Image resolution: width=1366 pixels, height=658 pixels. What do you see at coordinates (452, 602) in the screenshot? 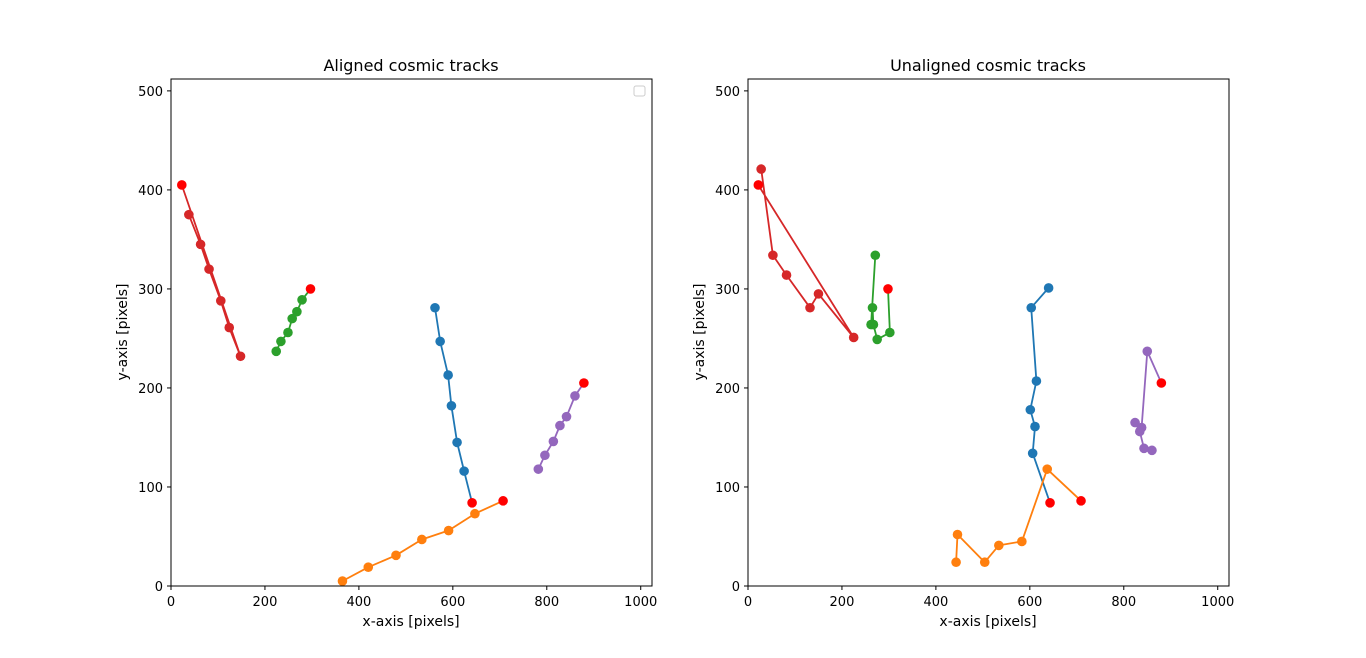
I see `x-tick-label: 600` at bounding box center [452, 602].